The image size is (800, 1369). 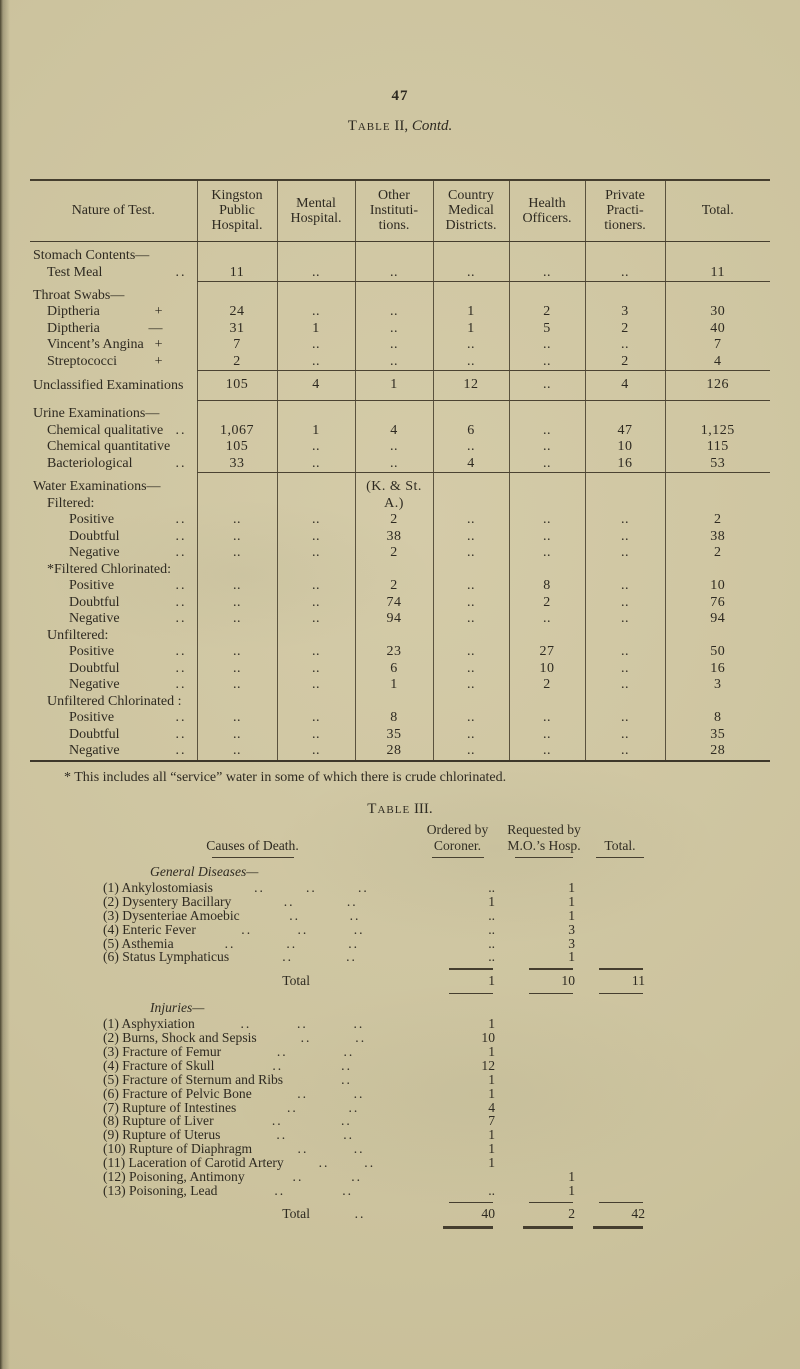 What do you see at coordinates (160, 1190) in the screenshot?
I see `row-label-text: (13) Poisoning, Lead` at bounding box center [160, 1190].